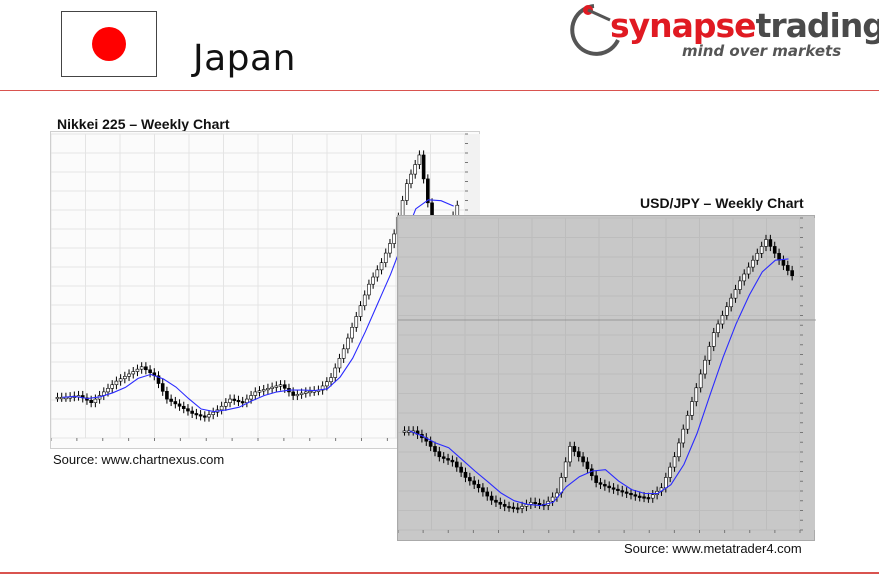 This screenshot has height=576, width=879. Describe the element at coordinates (439, 573) in the screenshot. I see `footer-divider` at that location.